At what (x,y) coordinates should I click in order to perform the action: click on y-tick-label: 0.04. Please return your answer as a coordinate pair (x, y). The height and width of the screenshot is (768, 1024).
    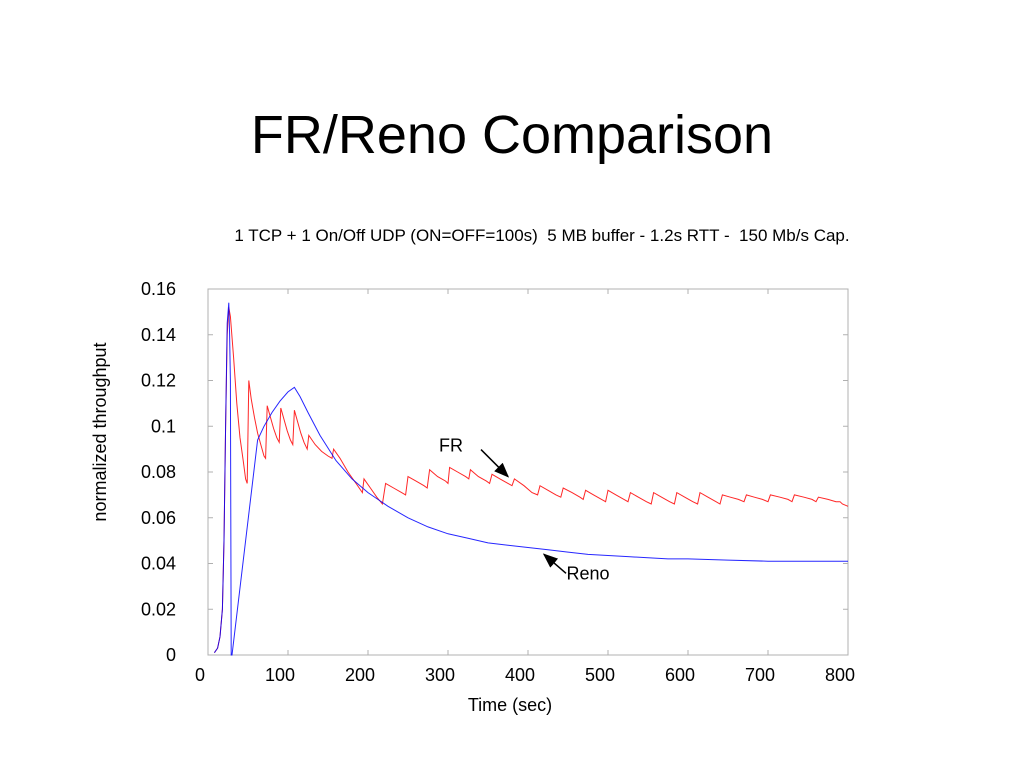
    Looking at the image, I should click on (158, 564).